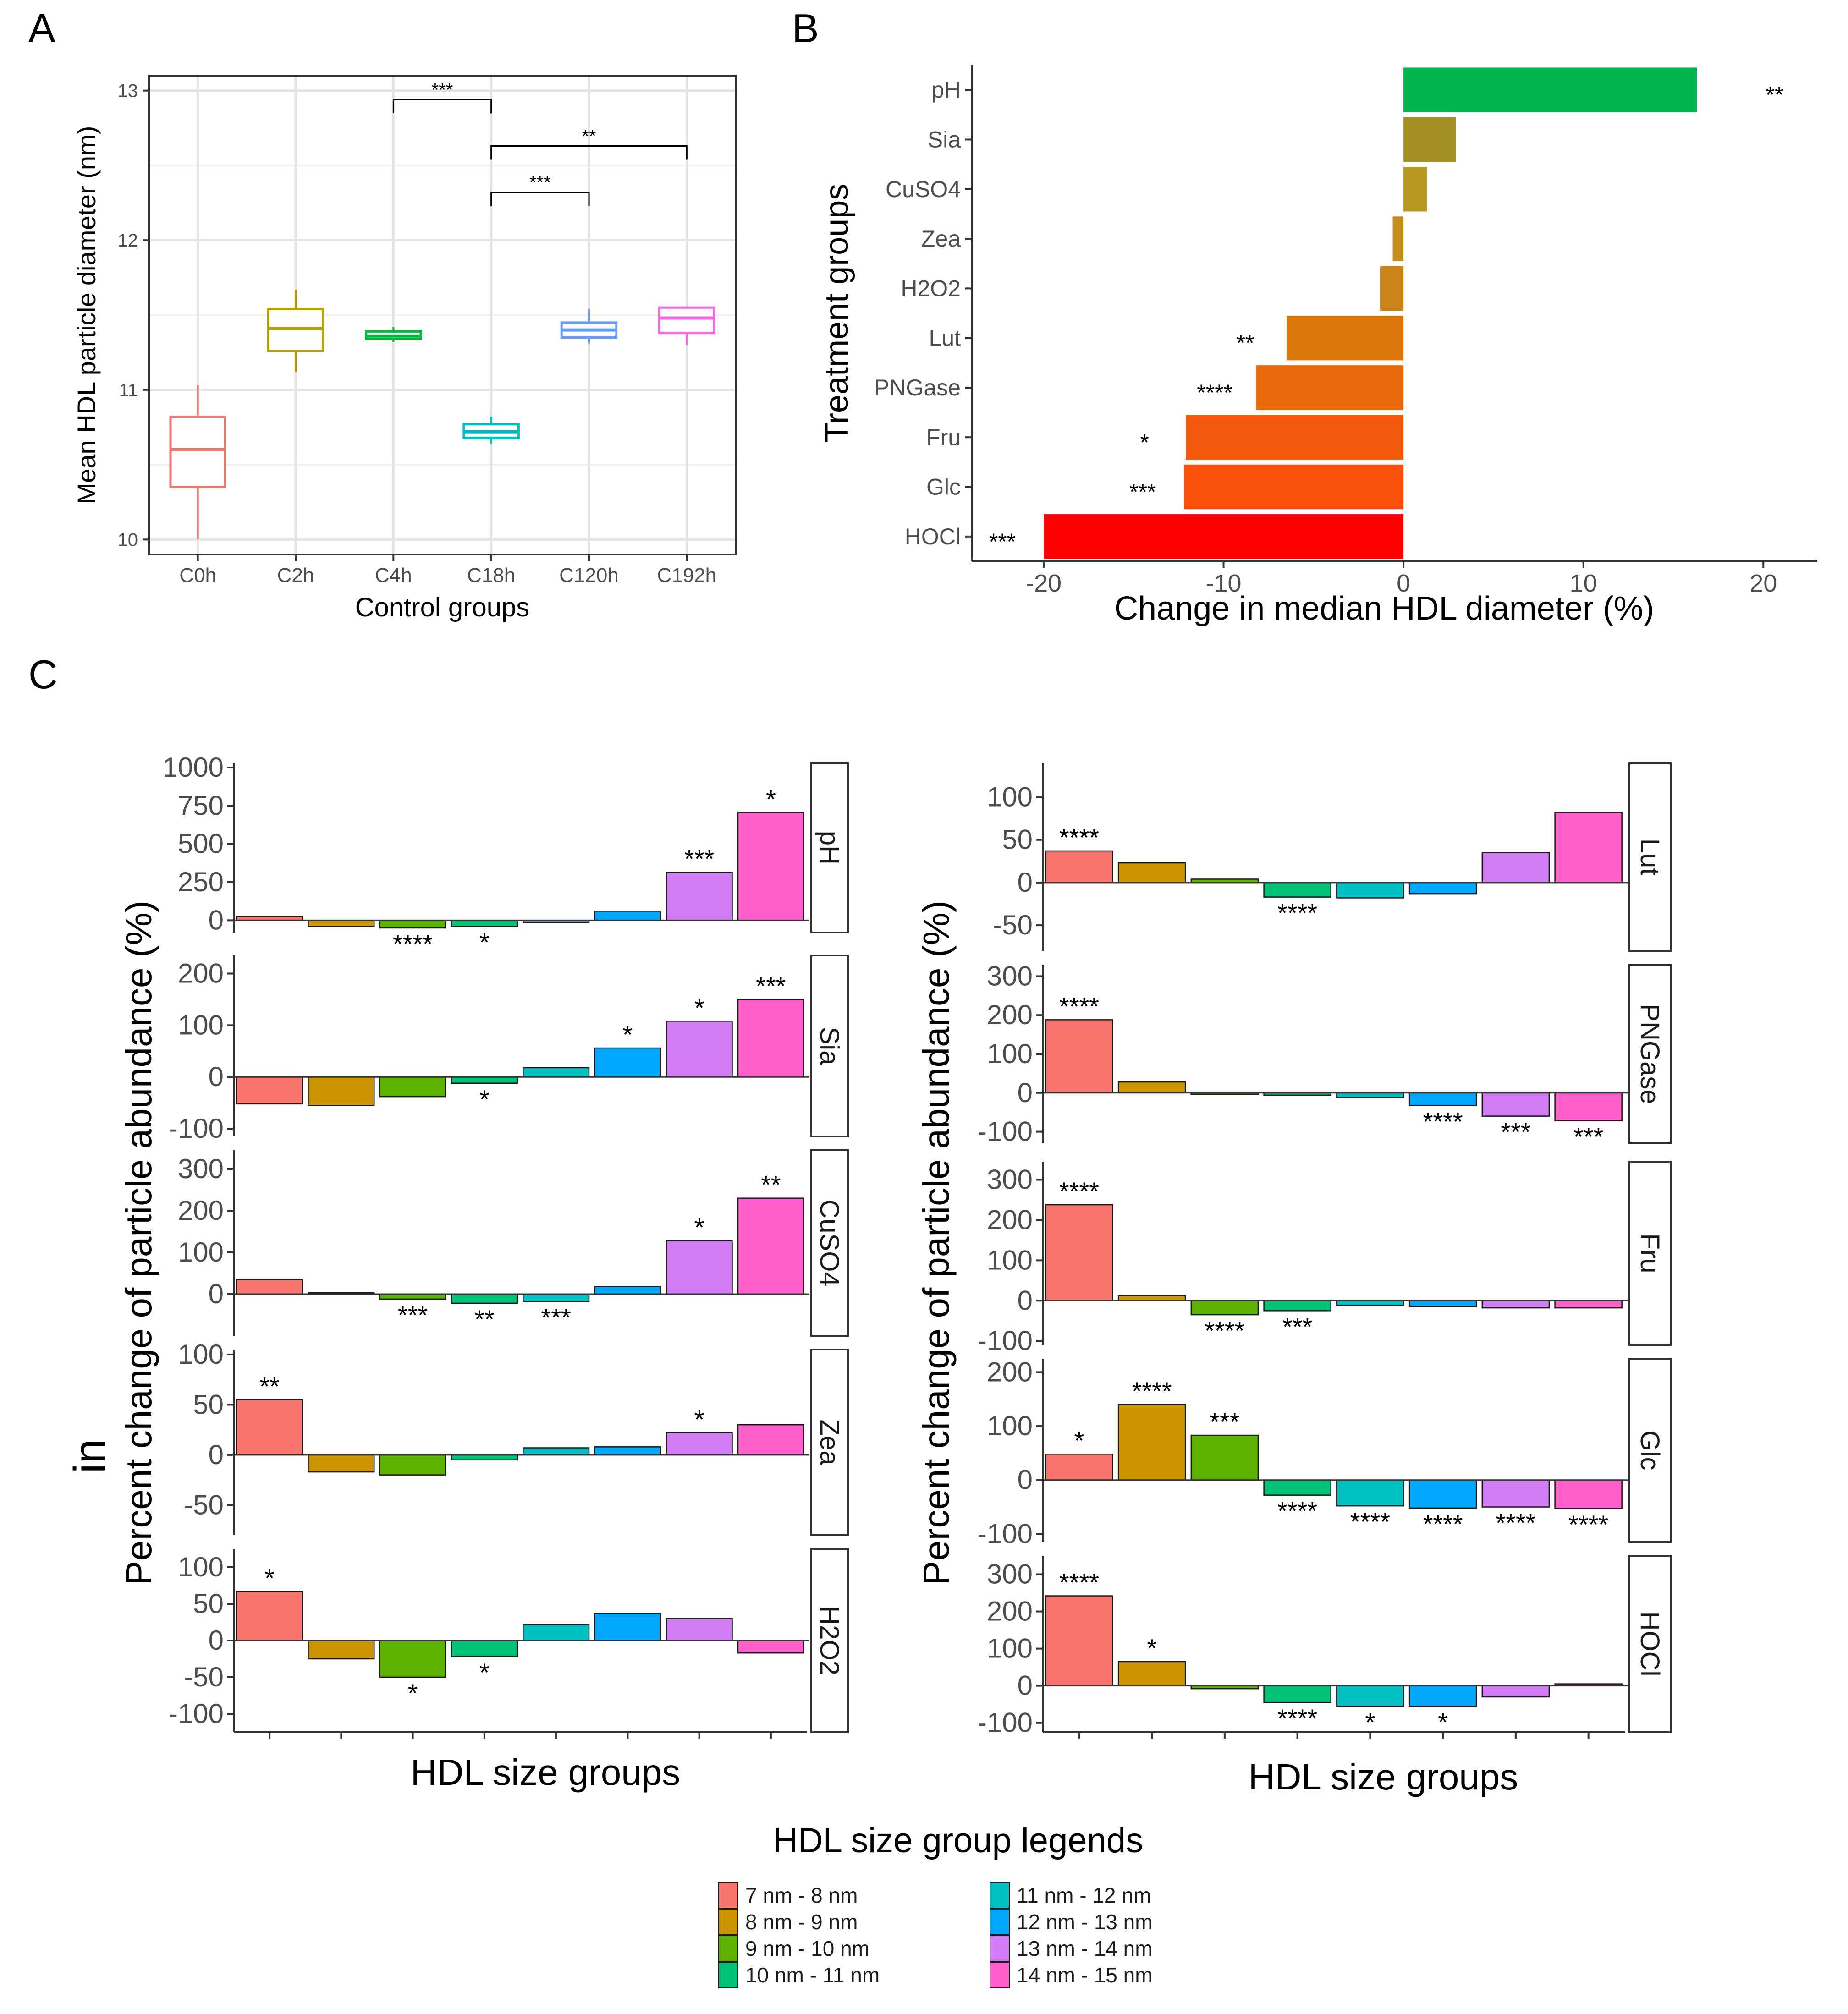  What do you see at coordinates (1650, 857) in the screenshot?
I see `facet-strip-label: Lut` at bounding box center [1650, 857].